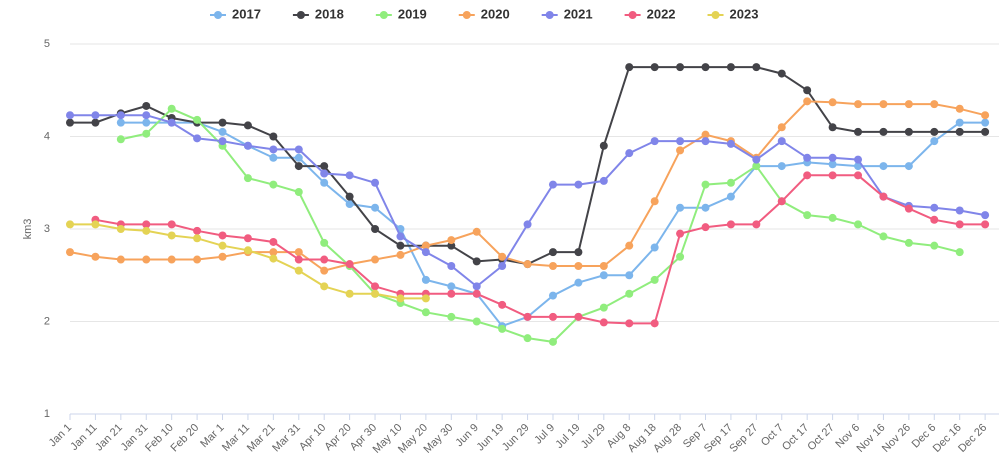 The width and height of the screenshot is (999, 455). Describe the element at coordinates (661, 13) in the screenshot. I see `legend-label: 2022` at that location.